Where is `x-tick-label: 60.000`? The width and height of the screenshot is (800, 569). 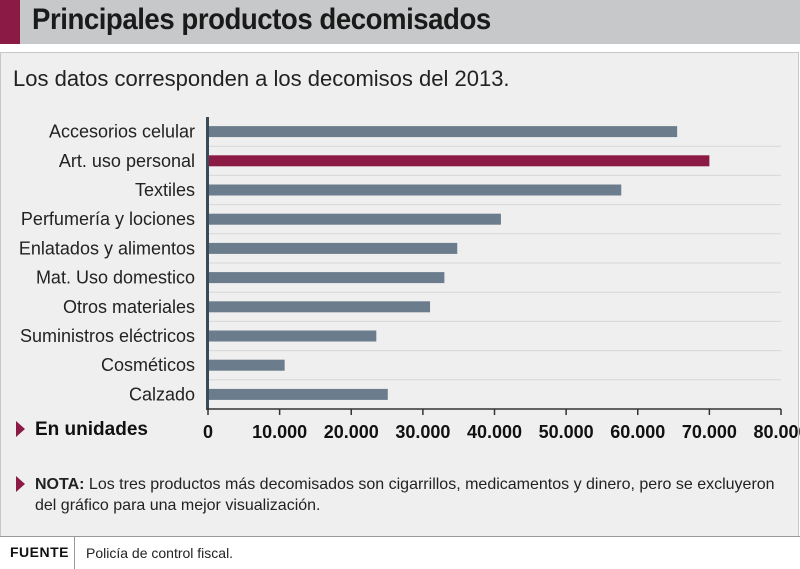
x-tick-label: 60.000 is located at coordinates (637, 432).